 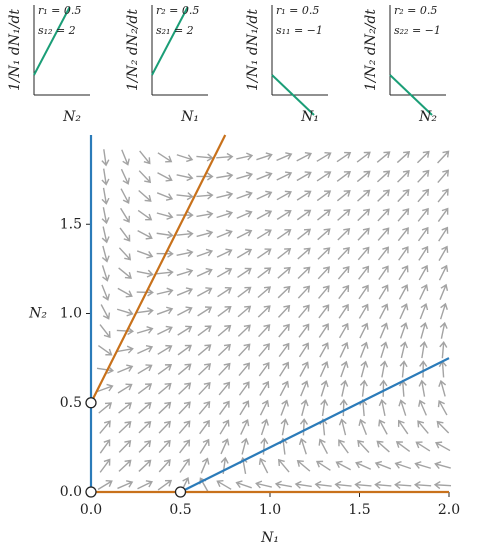 What do you see at coordinates (133, 50) in the screenshot?
I see `inset-y-label: 1/N₂ dN₂/dt` at bounding box center [133, 50].